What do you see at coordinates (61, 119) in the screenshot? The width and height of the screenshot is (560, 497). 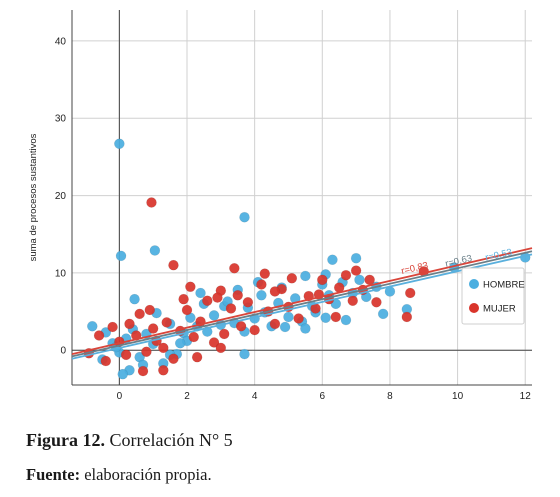 I see `y-tick-label: 30` at bounding box center [61, 119].